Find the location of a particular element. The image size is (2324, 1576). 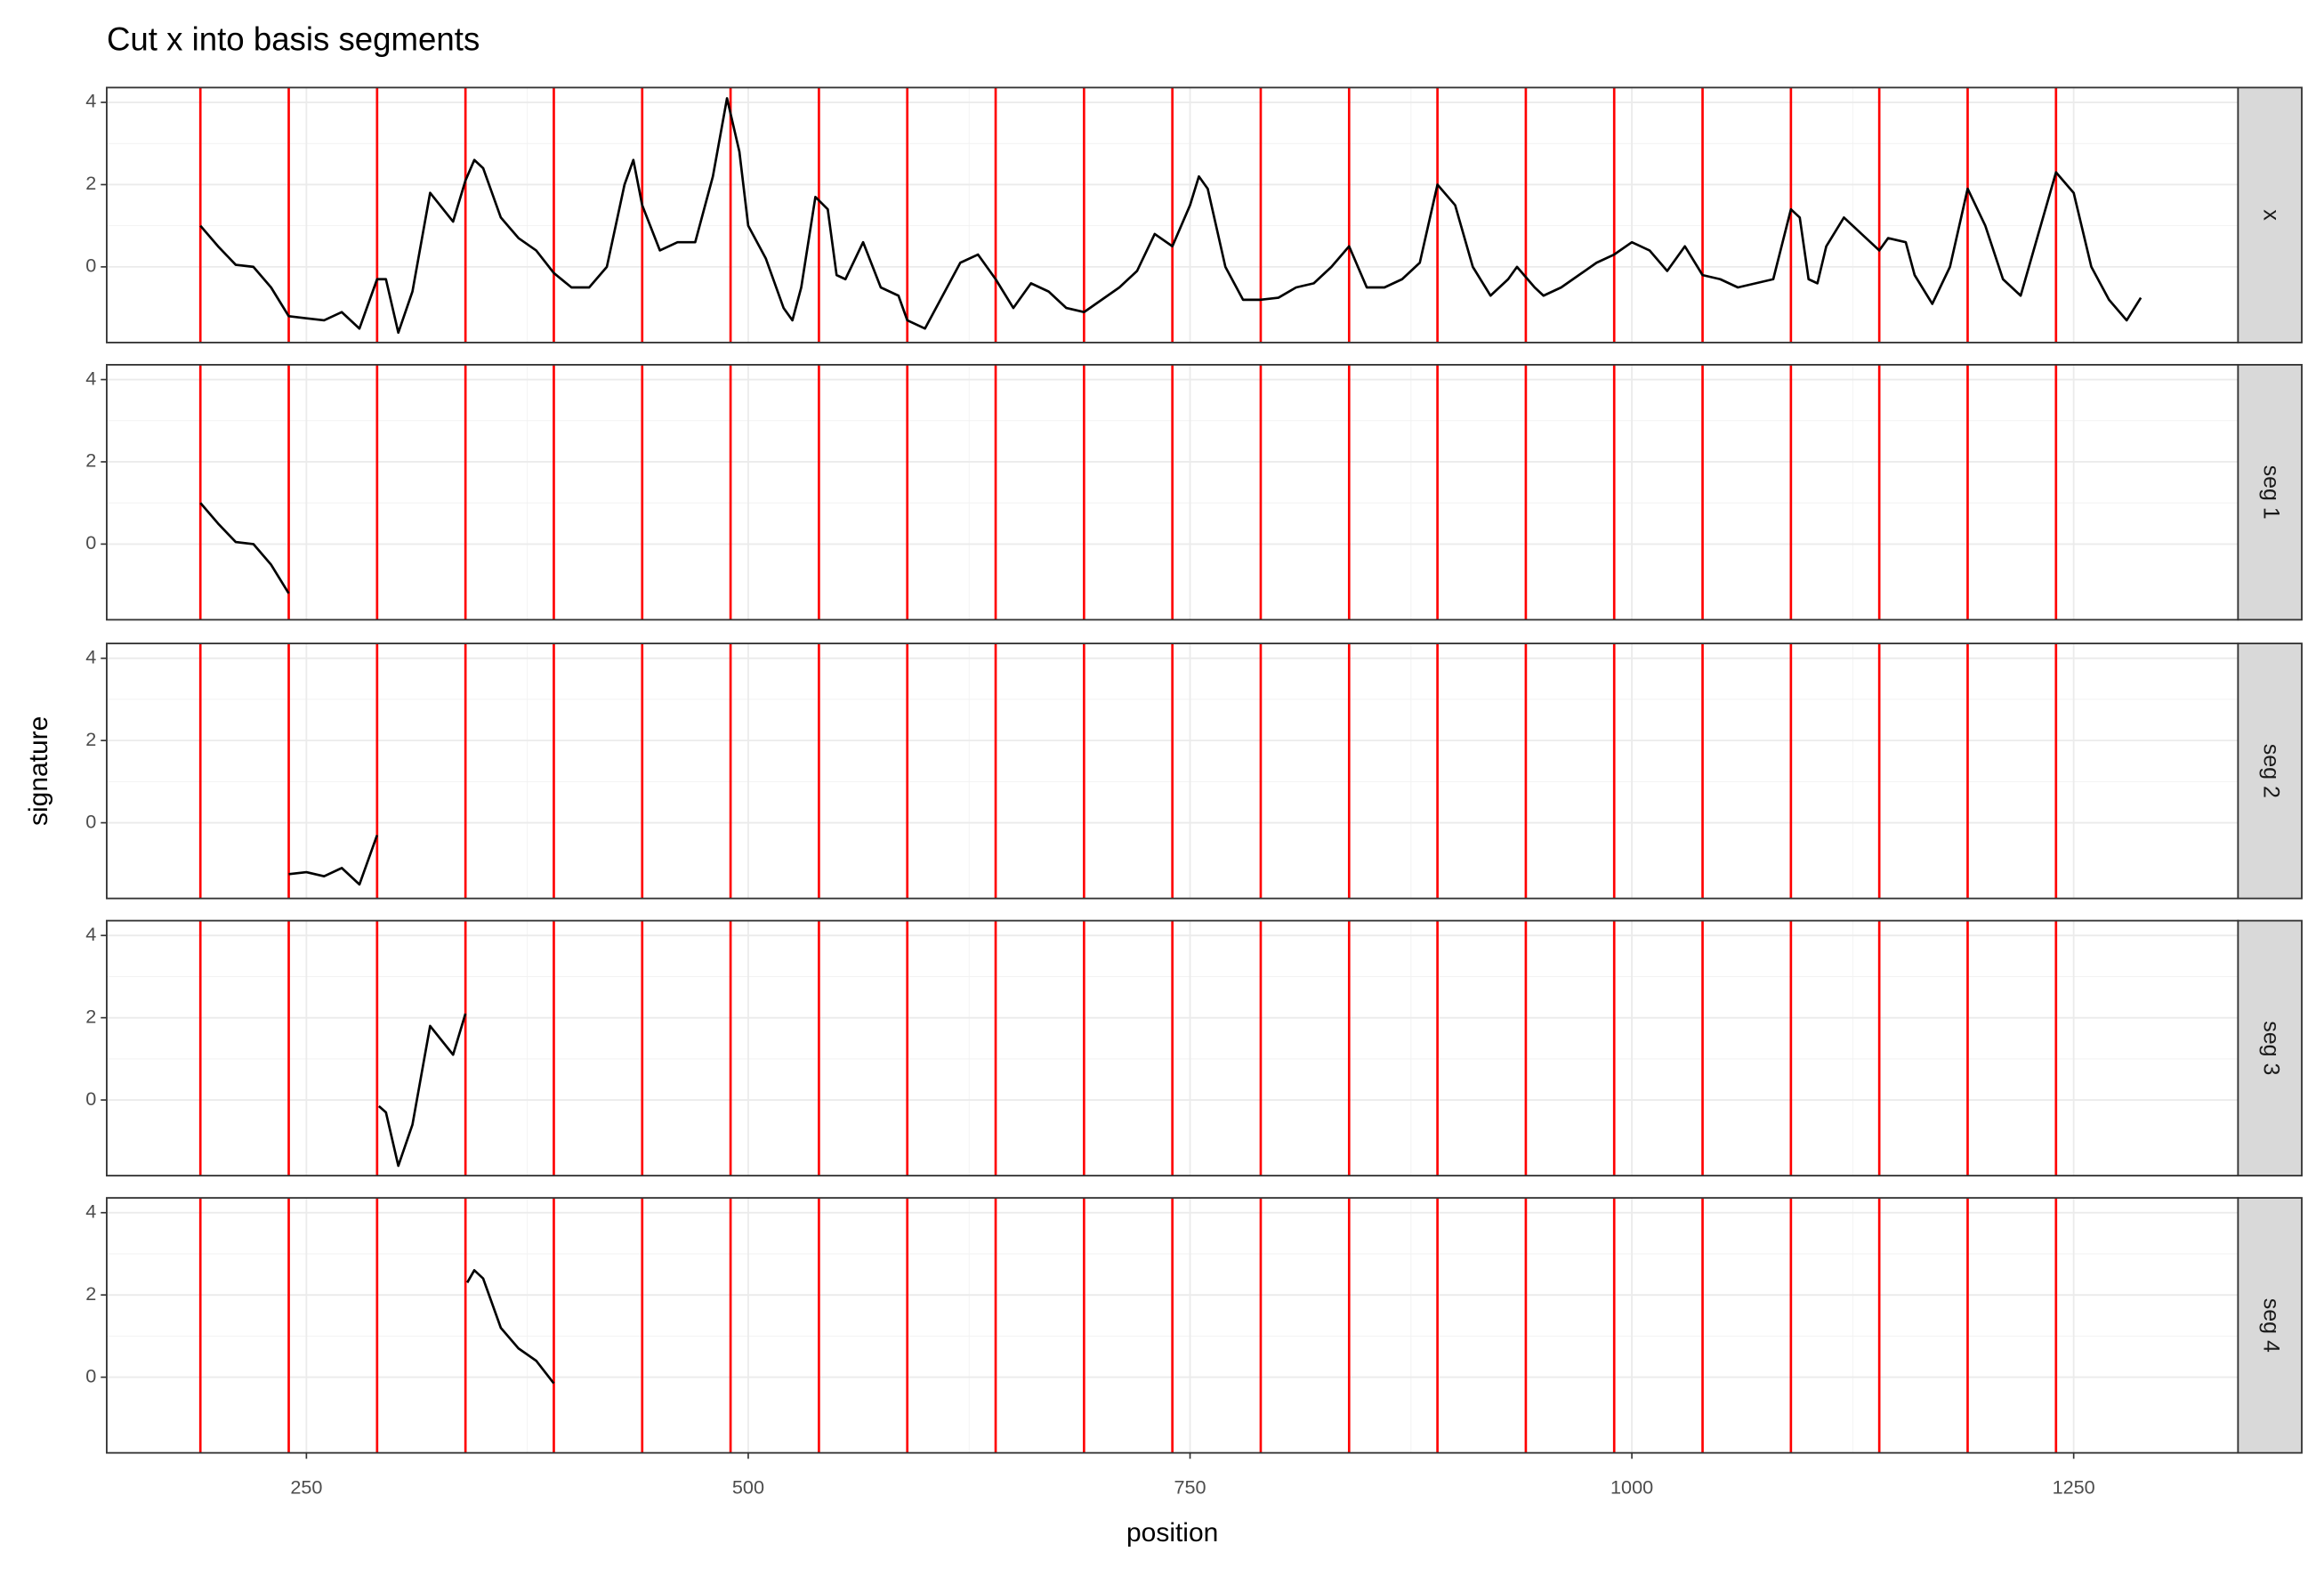

strip-label: seg 4 is located at coordinates (2271, 1325).